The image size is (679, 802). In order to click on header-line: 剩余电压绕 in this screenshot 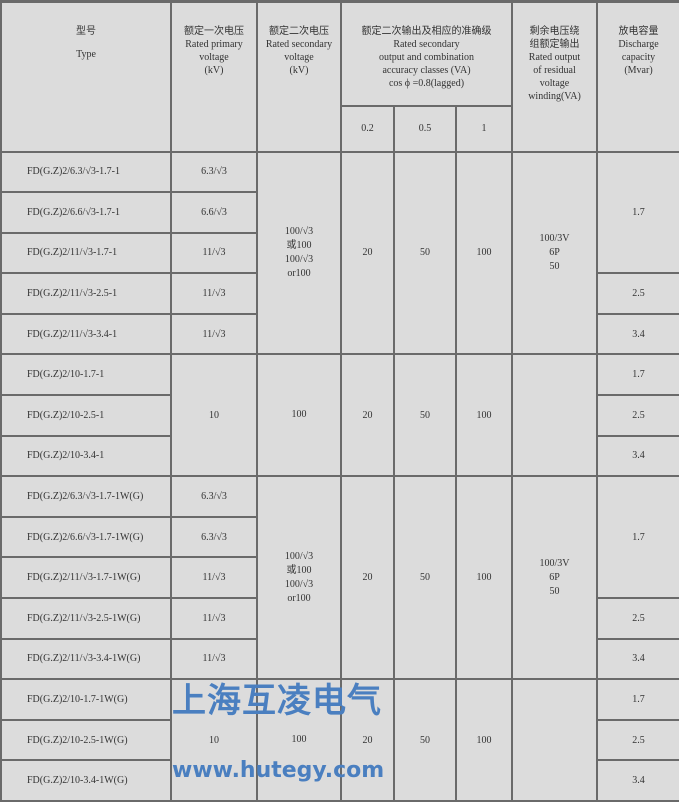, I will do `click(554, 31)`.